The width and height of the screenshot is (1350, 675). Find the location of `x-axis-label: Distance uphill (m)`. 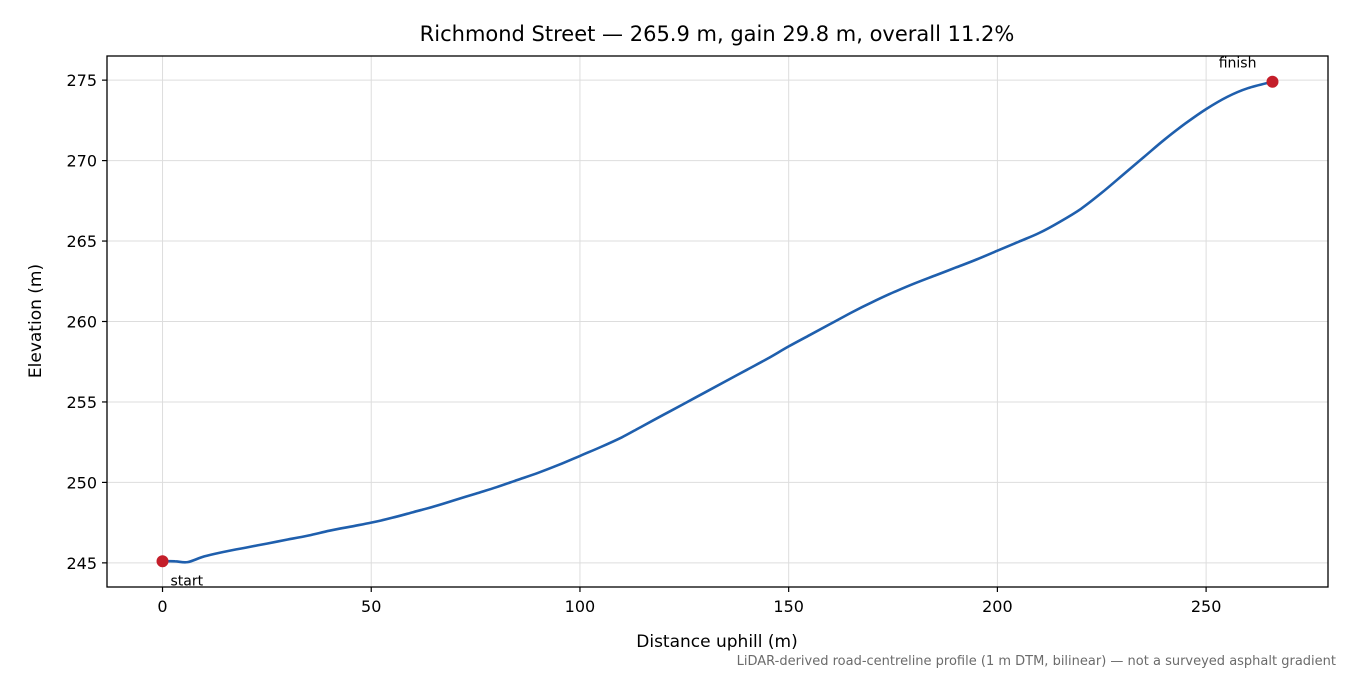

x-axis-label: Distance uphill (m) is located at coordinates (716, 642).